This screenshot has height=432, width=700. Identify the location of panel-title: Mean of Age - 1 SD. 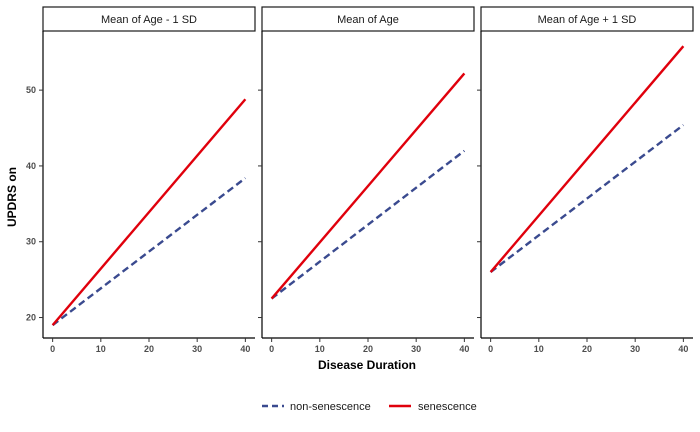
(149, 20).